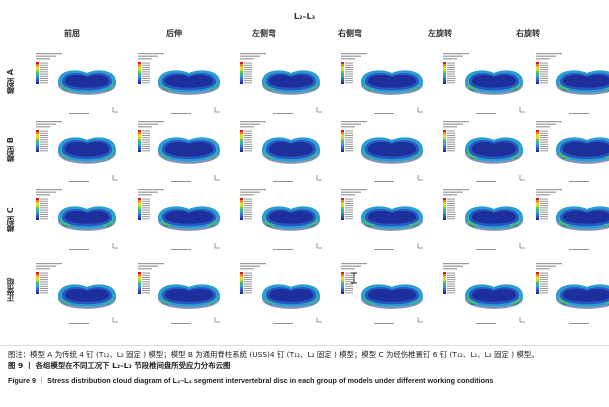 The height and width of the screenshot is (407, 609). Describe the element at coordinates (572, 153) in the screenshot. I see `stress-panel-model-b-right-rotation` at that location.